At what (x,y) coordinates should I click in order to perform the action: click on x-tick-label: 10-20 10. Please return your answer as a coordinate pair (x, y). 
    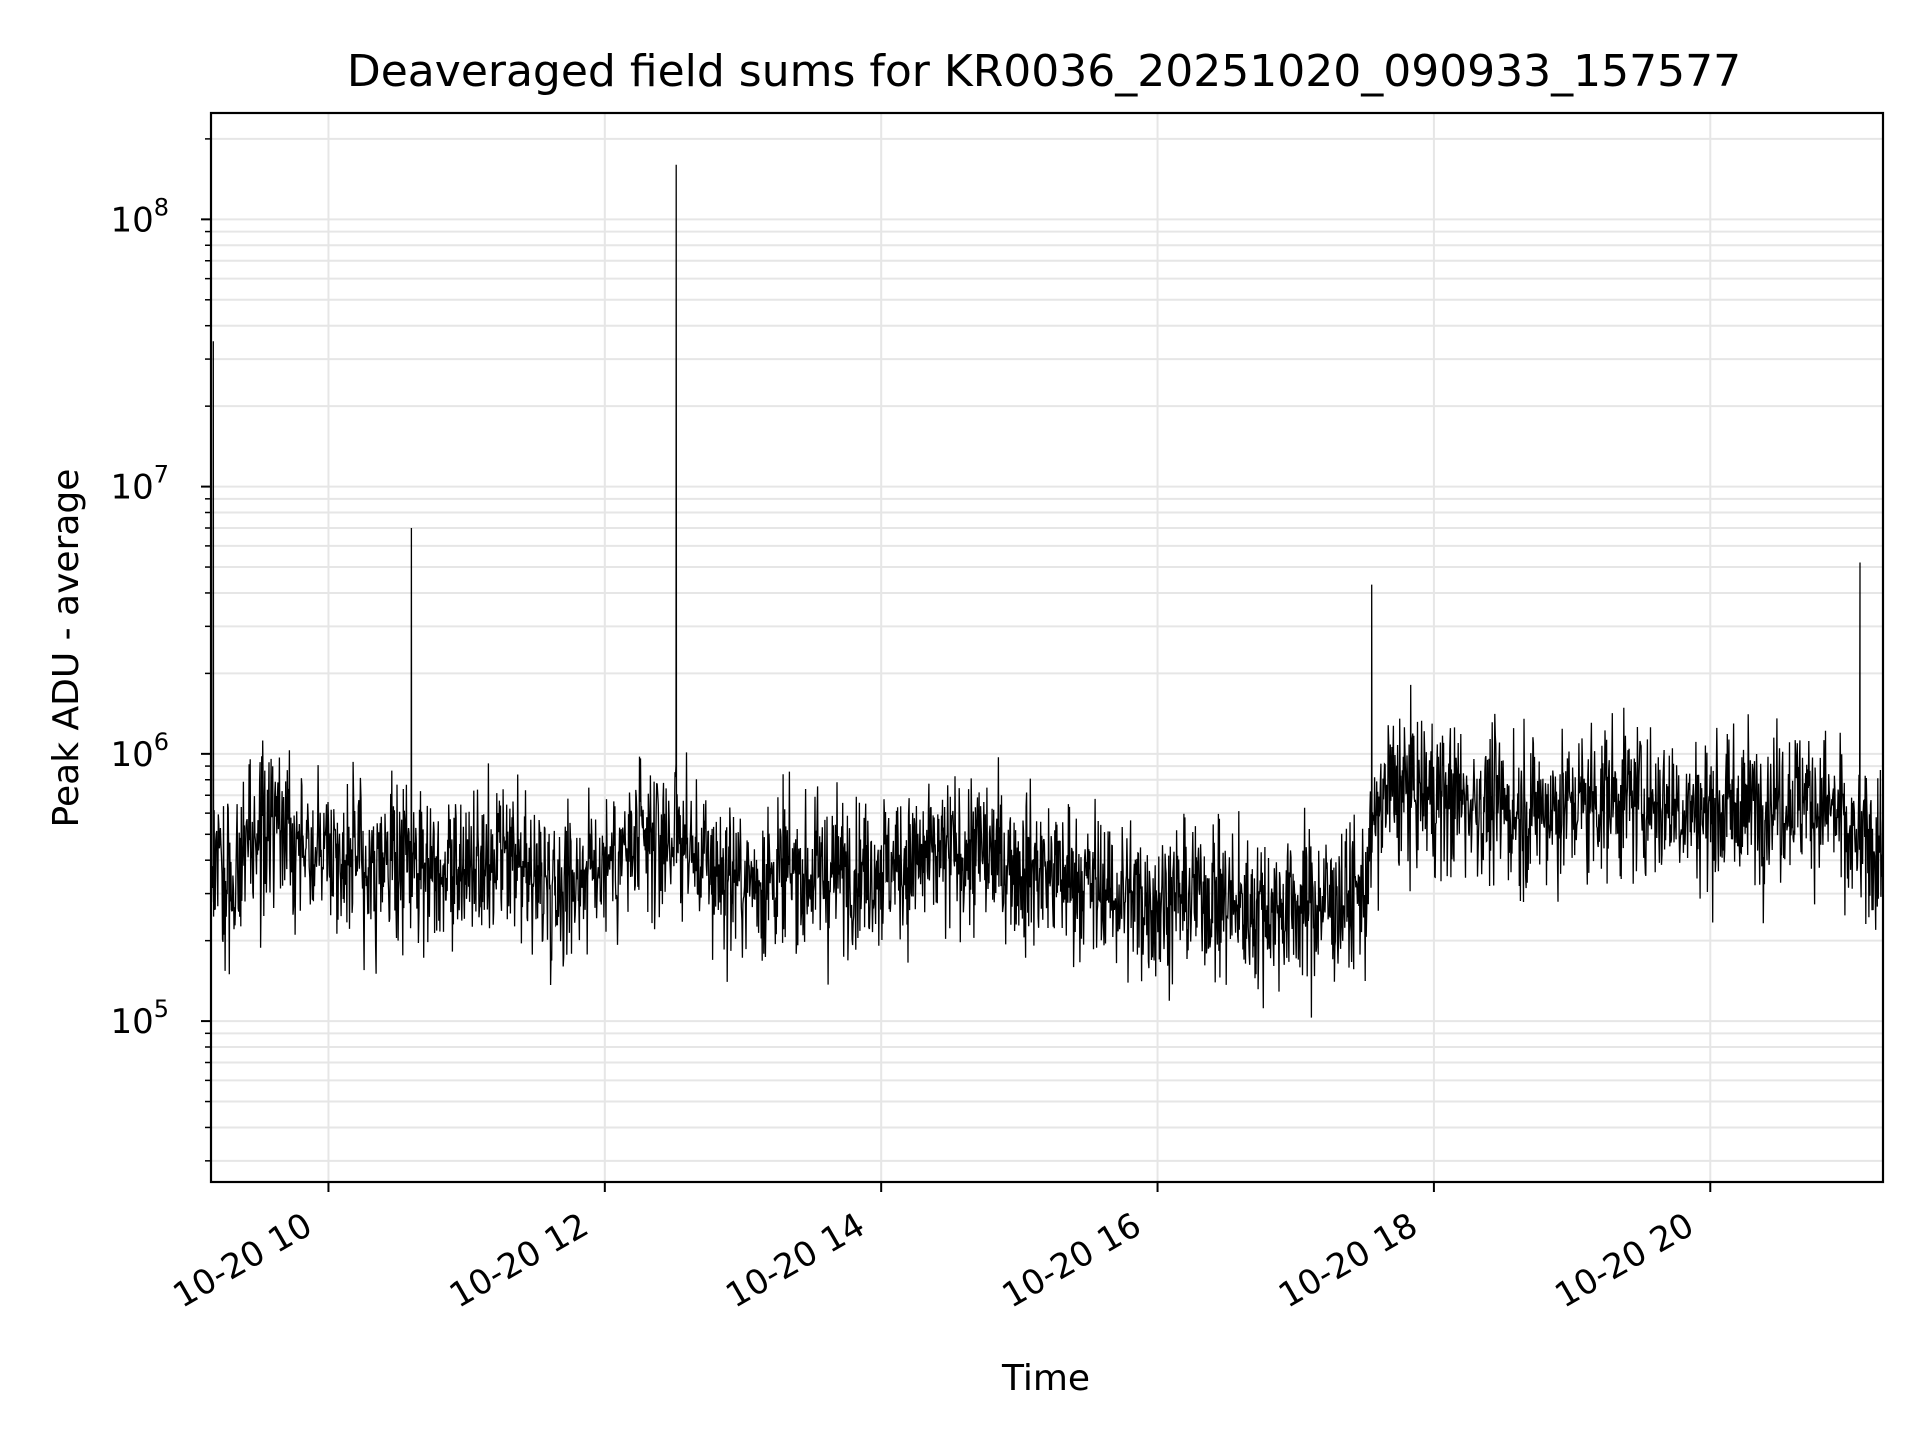
    Looking at the image, I should click on (243, 1260).